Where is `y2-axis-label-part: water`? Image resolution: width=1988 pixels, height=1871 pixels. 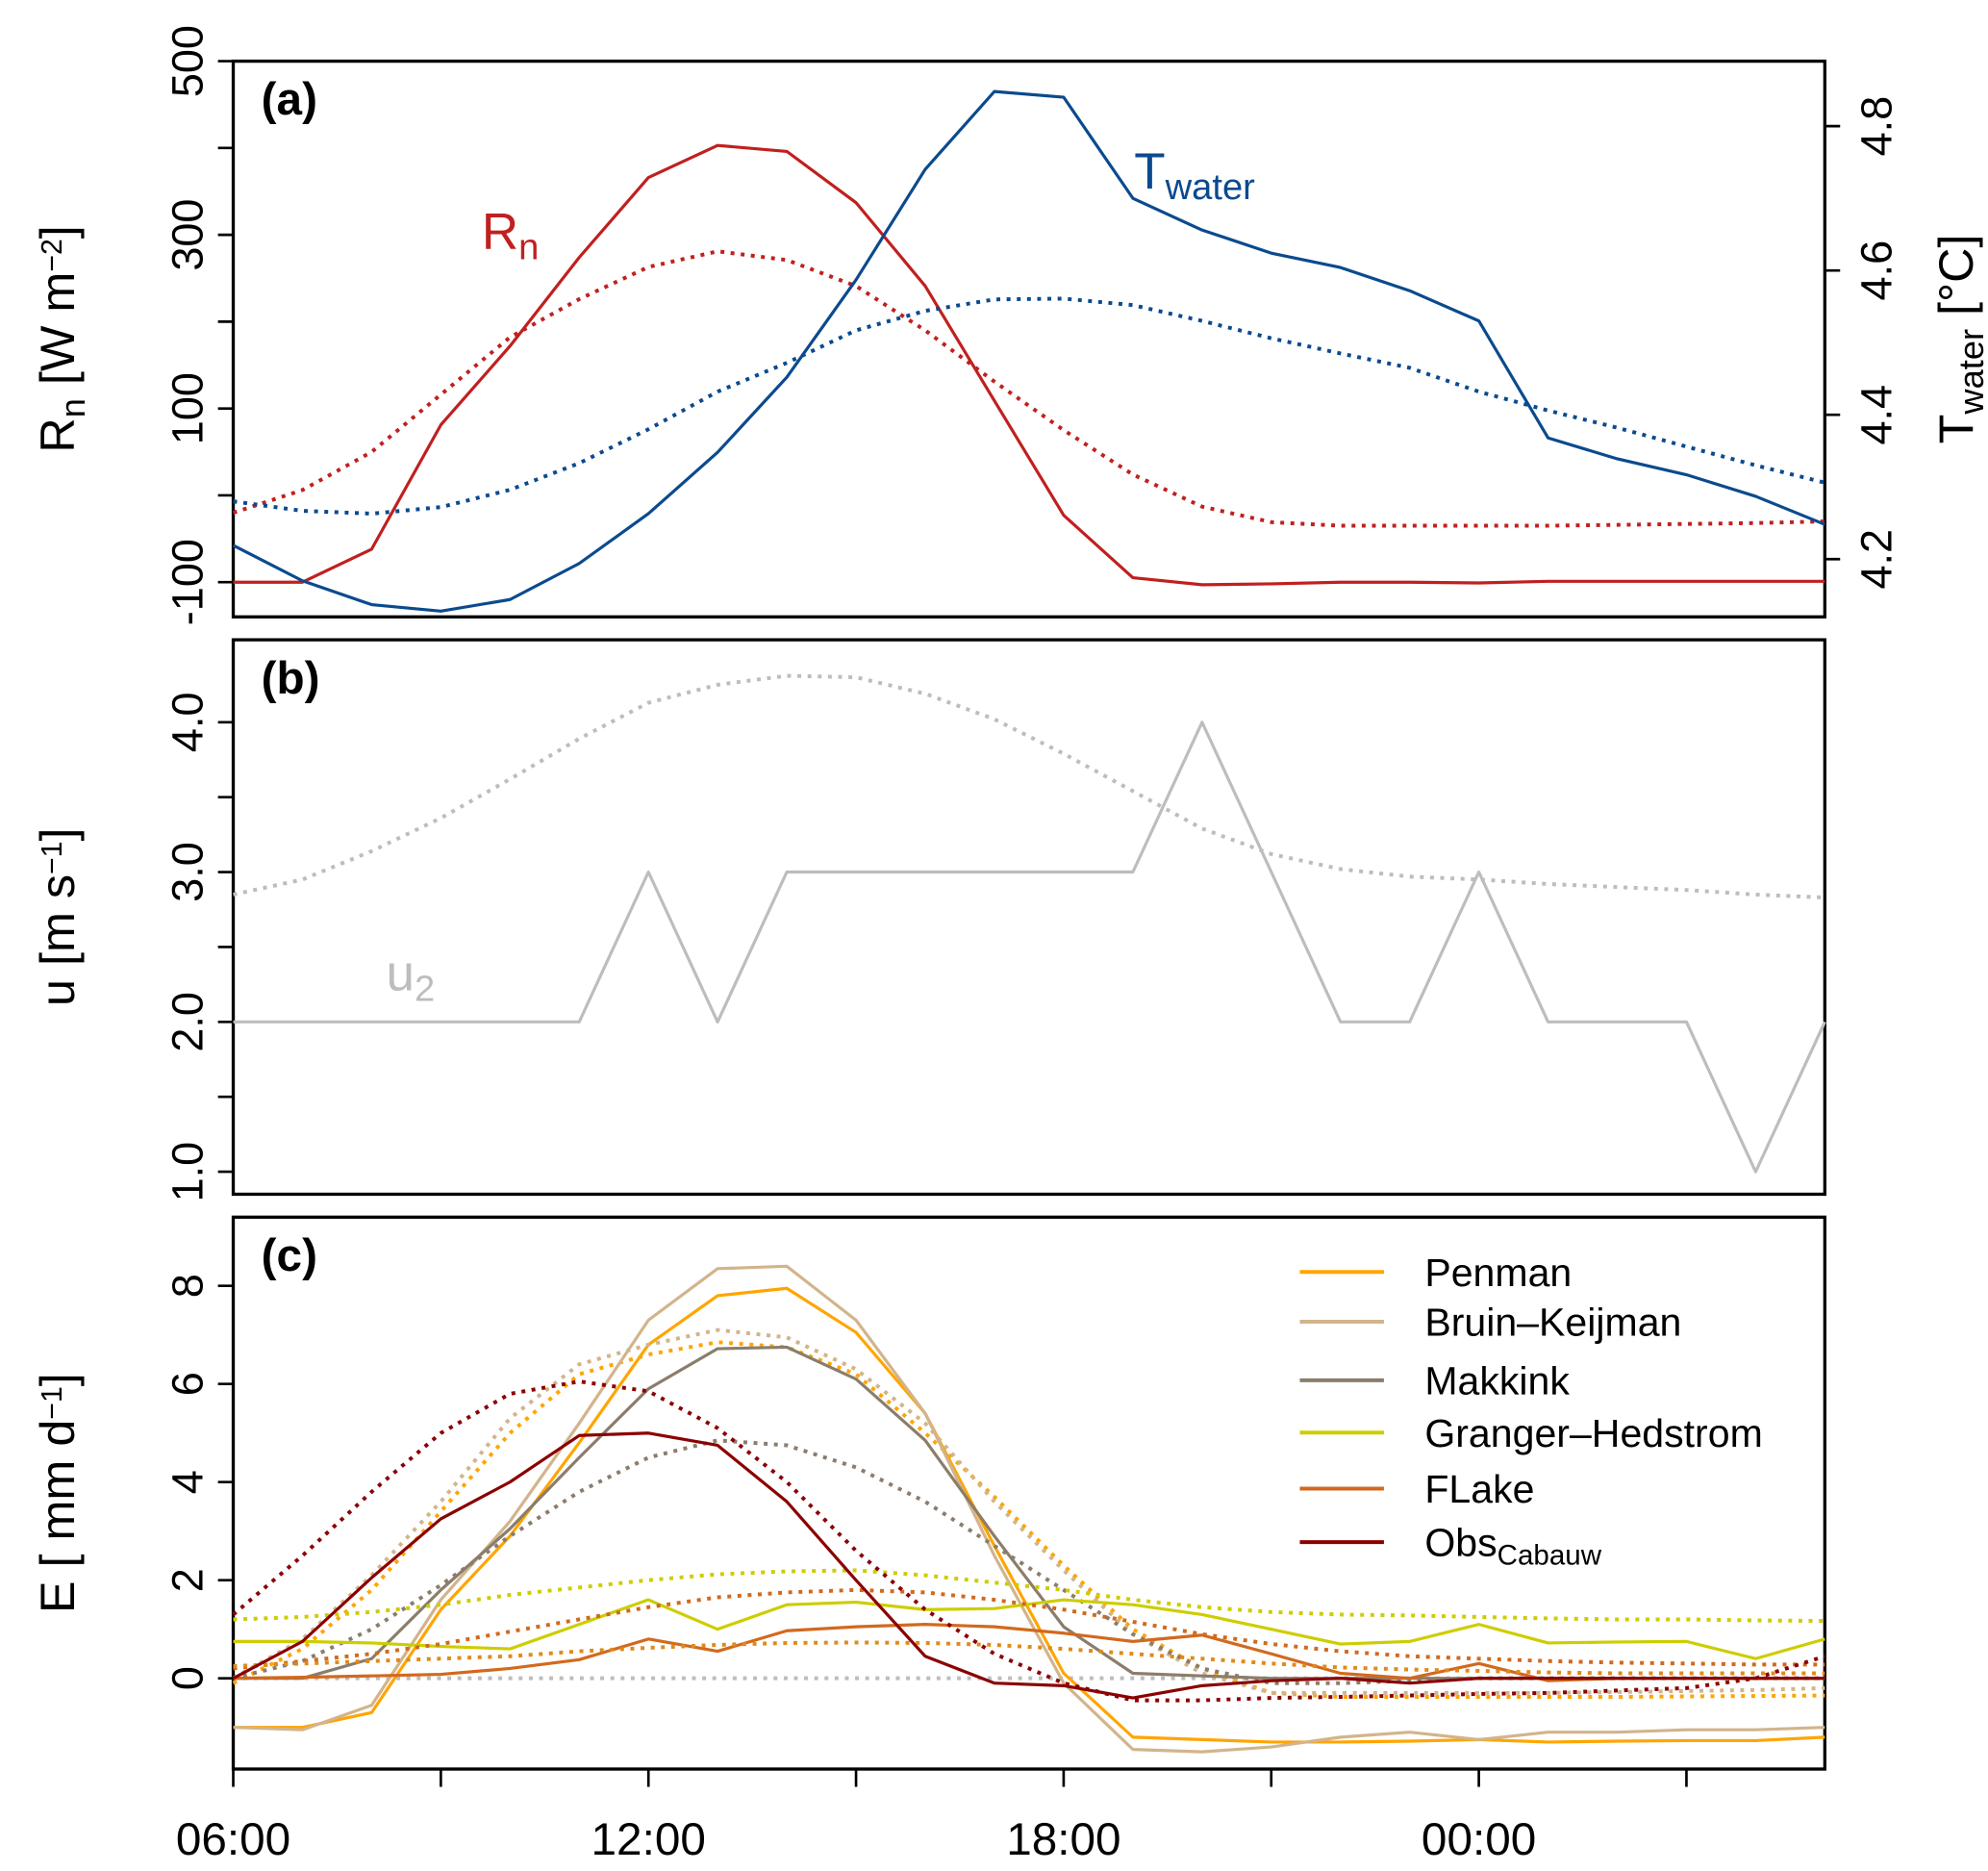 y2-axis-label-part: water is located at coordinates (1969, 372).